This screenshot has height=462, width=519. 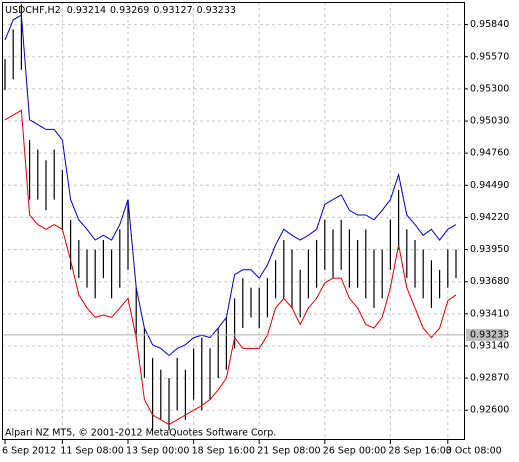 I want to click on y-tick-label: 0.95300, so click(x=489, y=88).